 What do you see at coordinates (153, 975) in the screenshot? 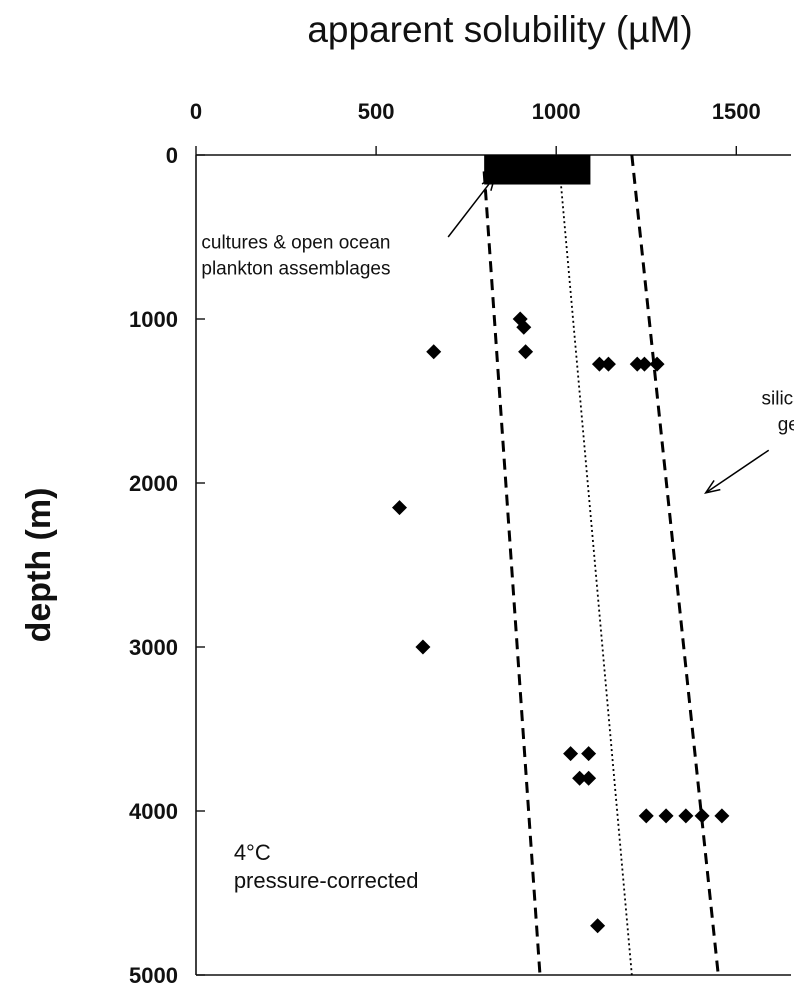
I see `y-tick-label: 5000` at bounding box center [153, 975].